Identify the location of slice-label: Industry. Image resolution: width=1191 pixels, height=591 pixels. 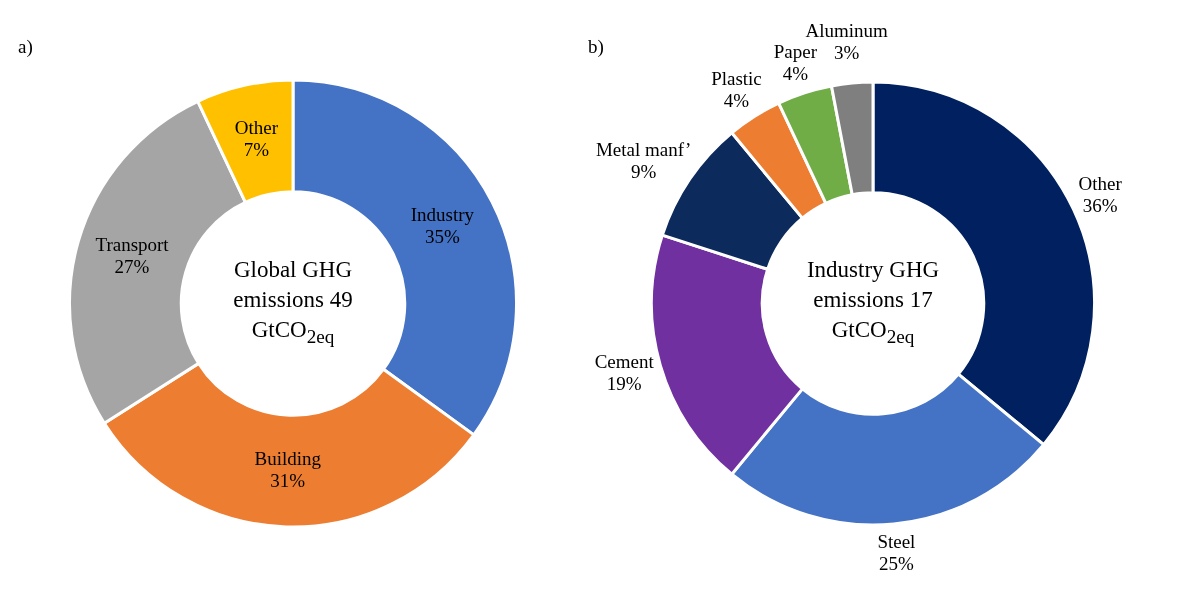
(442, 215).